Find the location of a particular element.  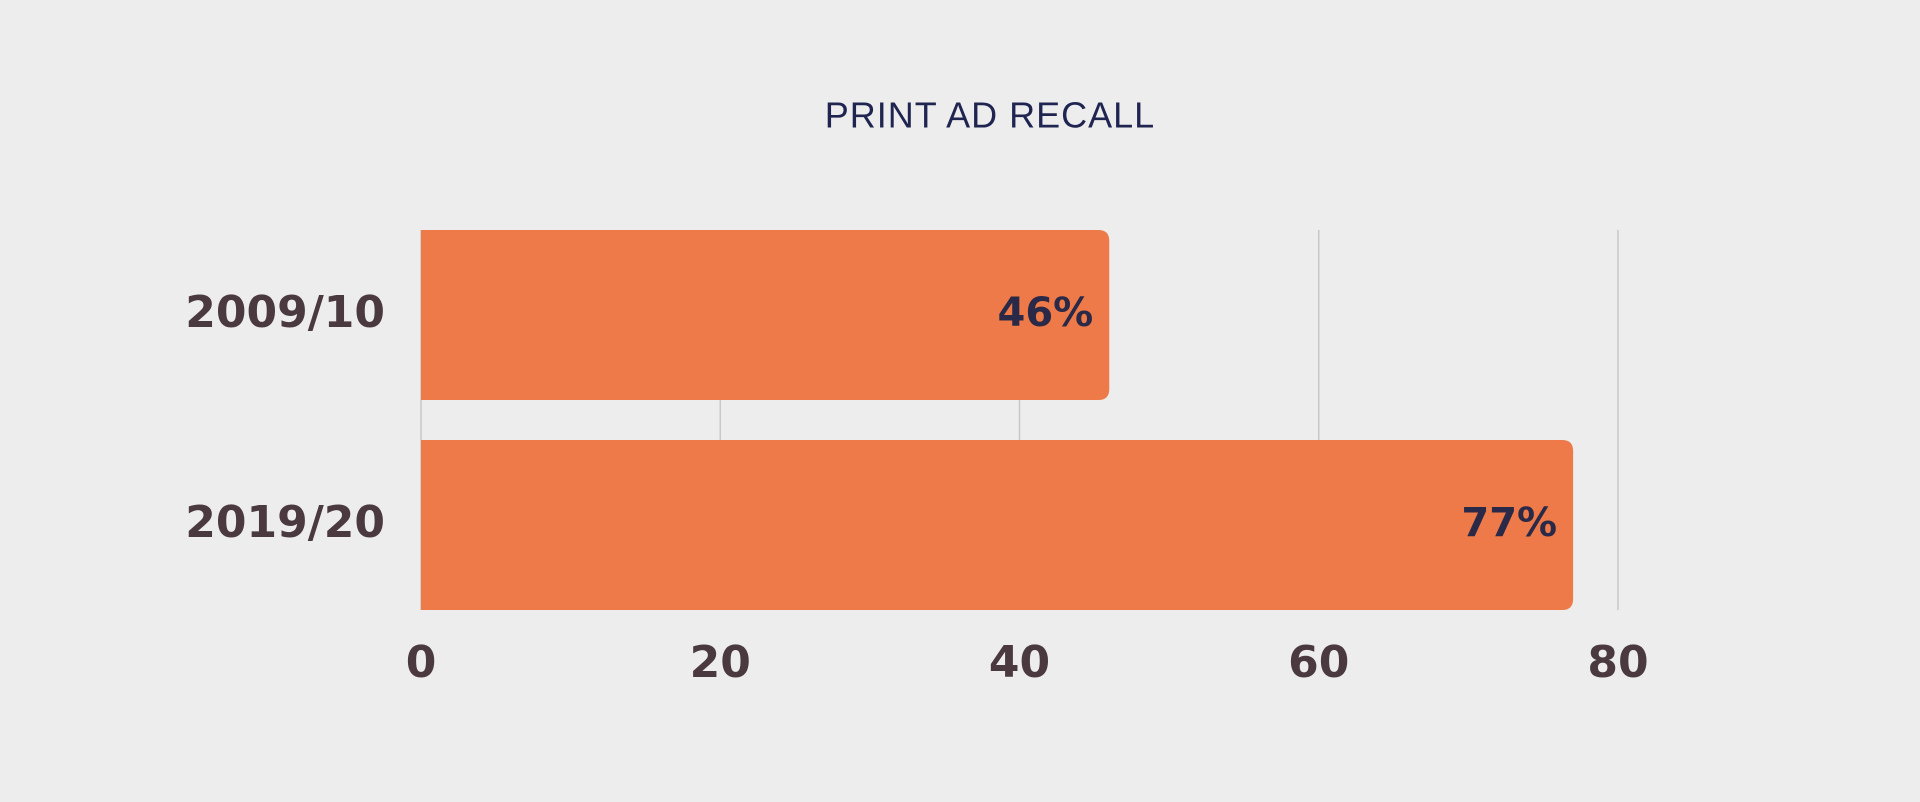

x-tick-label: 60 is located at coordinates (1318, 662).